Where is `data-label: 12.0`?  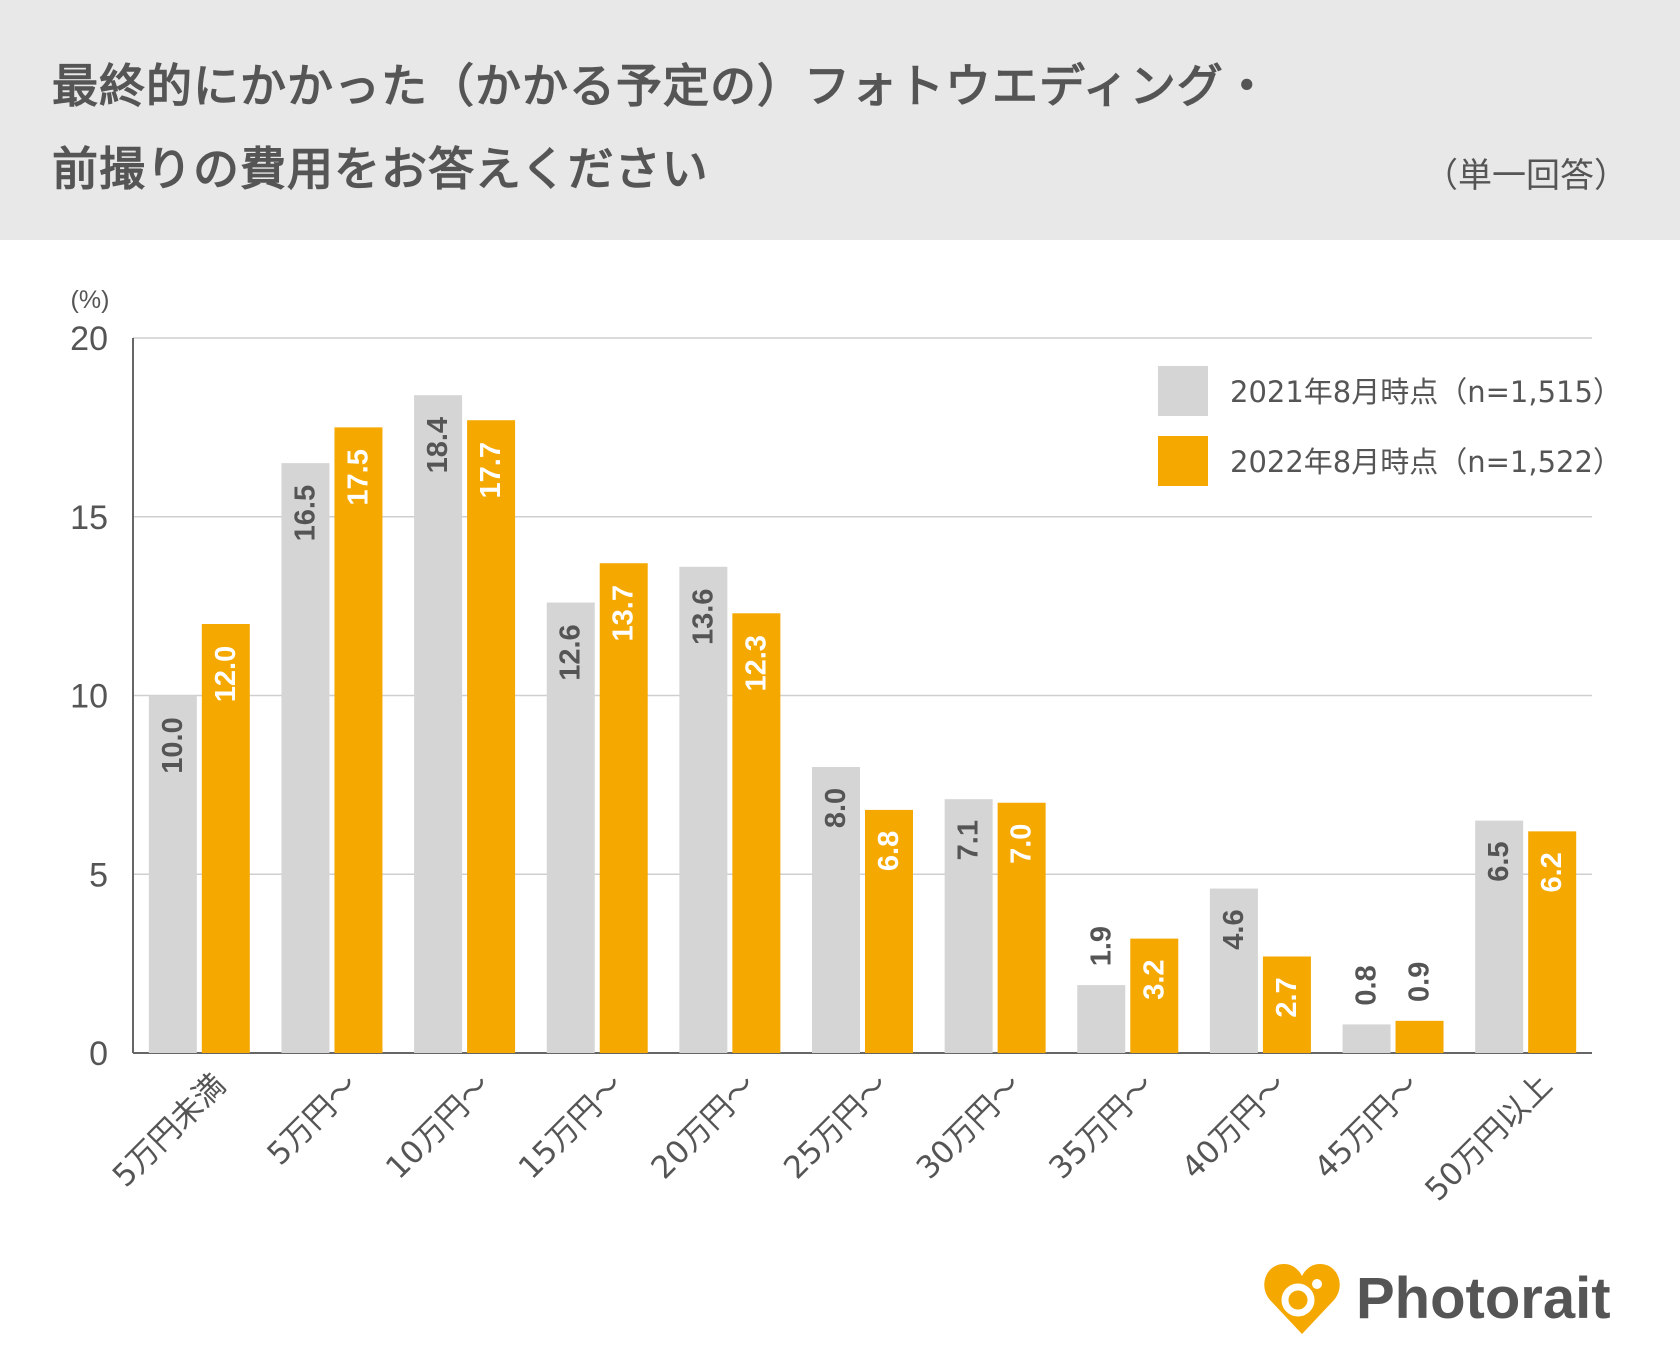 data-label: 12.0 is located at coordinates (226, 674).